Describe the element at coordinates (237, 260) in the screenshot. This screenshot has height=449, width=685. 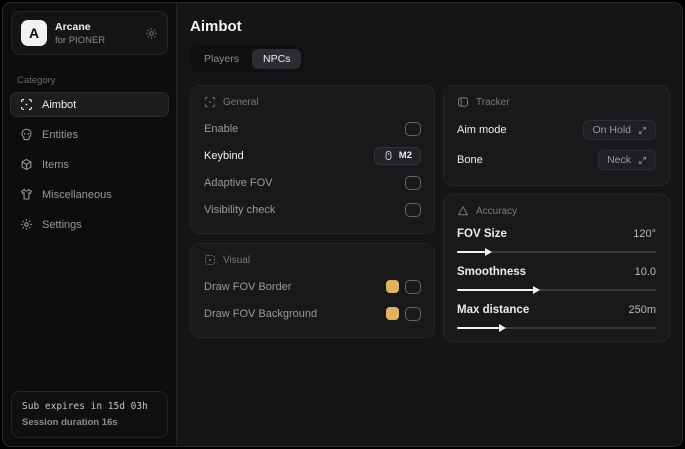
I see `panel-title: Visual` at that location.